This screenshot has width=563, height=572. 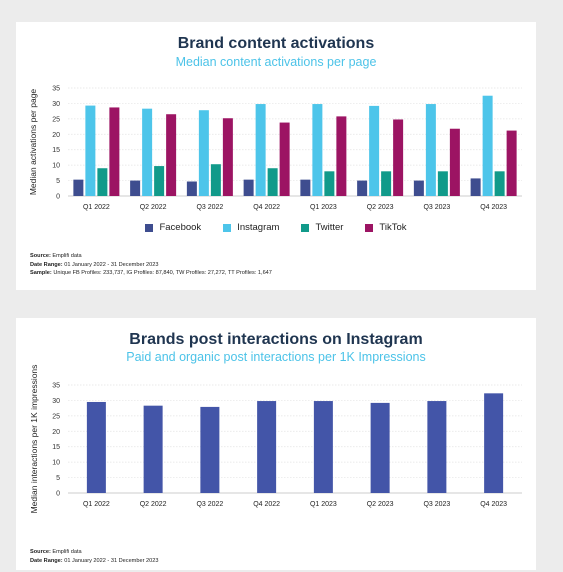 What do you see at coordinates (258, 227) in the screenshot?
I see `legend-label: Instagram` at bounding box center [258, 227].